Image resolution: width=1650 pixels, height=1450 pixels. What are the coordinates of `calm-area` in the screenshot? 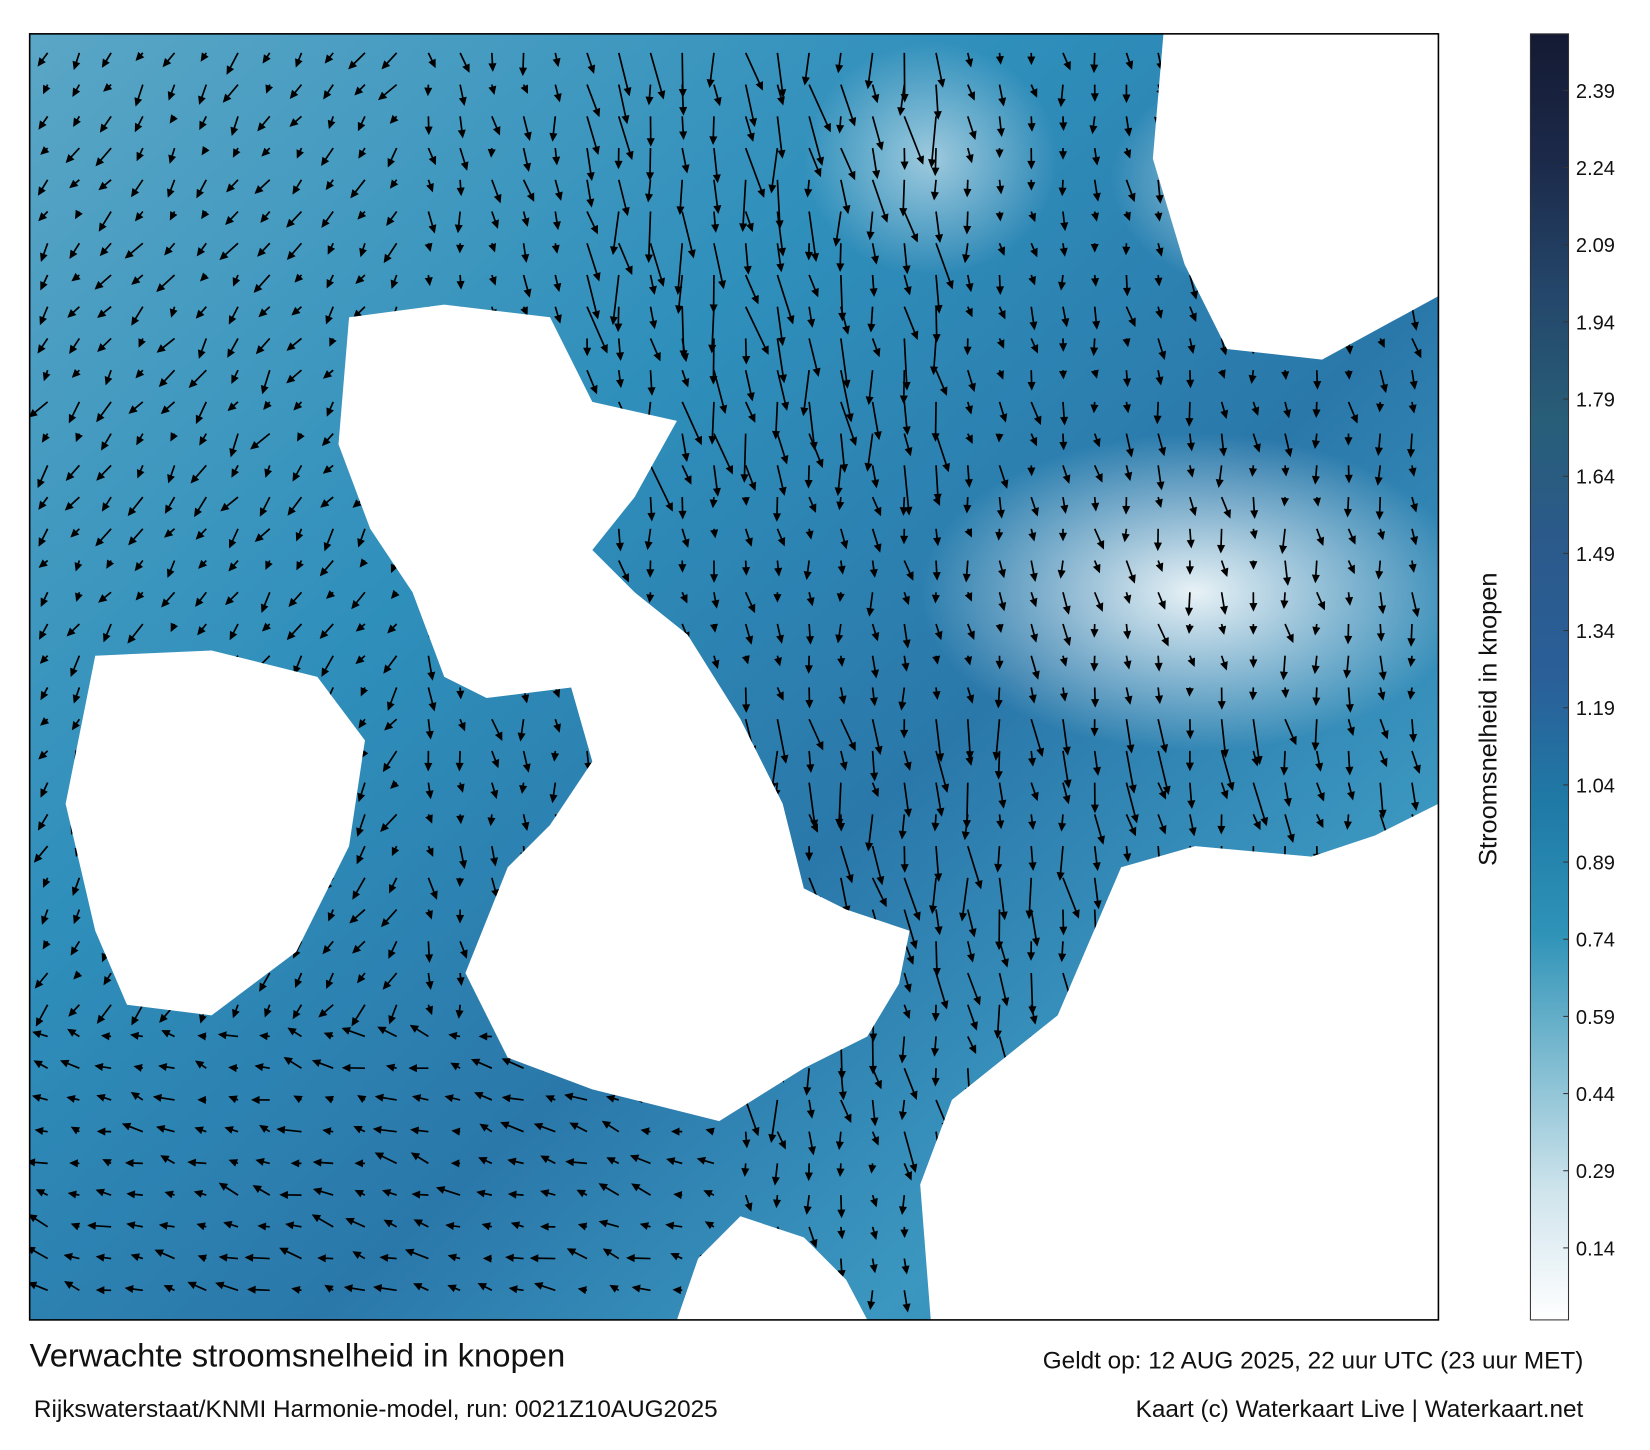 It's located at (930, 158).